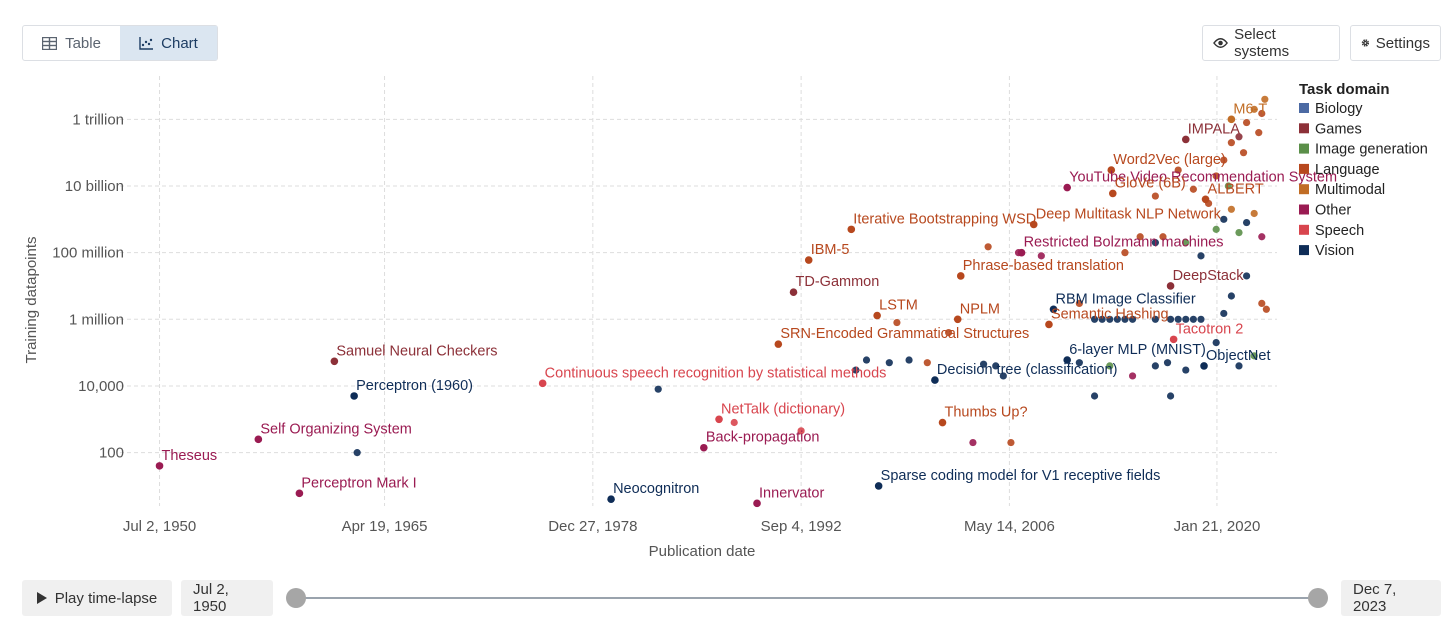  Describe the element at coordinates (1334, 251) in the screenshot. I see `legend-item: Vision` at that location.